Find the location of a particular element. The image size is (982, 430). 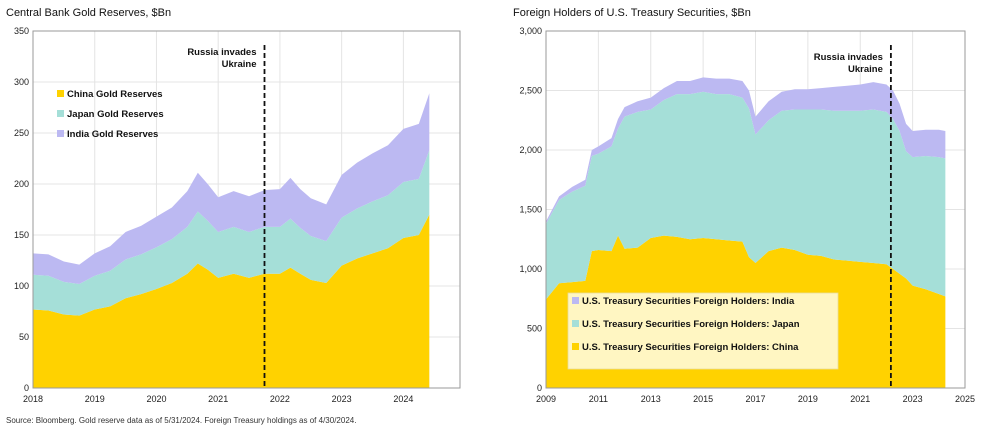

x-tick-label: 2017 is located at coordinates (755, 399).